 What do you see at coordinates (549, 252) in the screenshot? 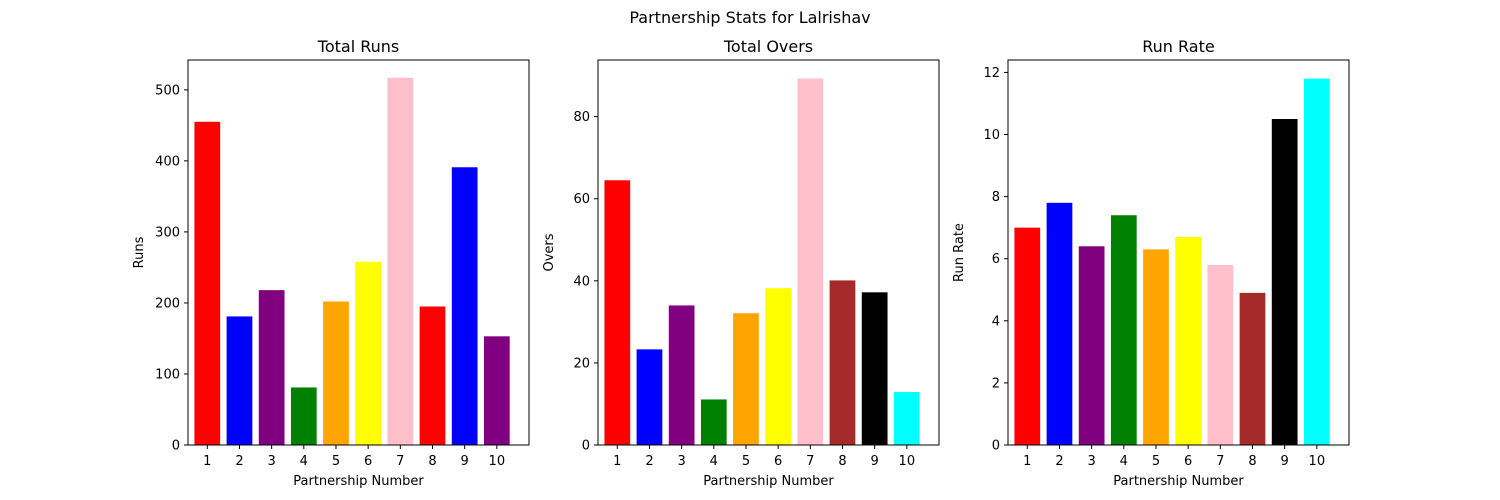
I see `y-axis-label: Overs` at bounding box center [549, 252].